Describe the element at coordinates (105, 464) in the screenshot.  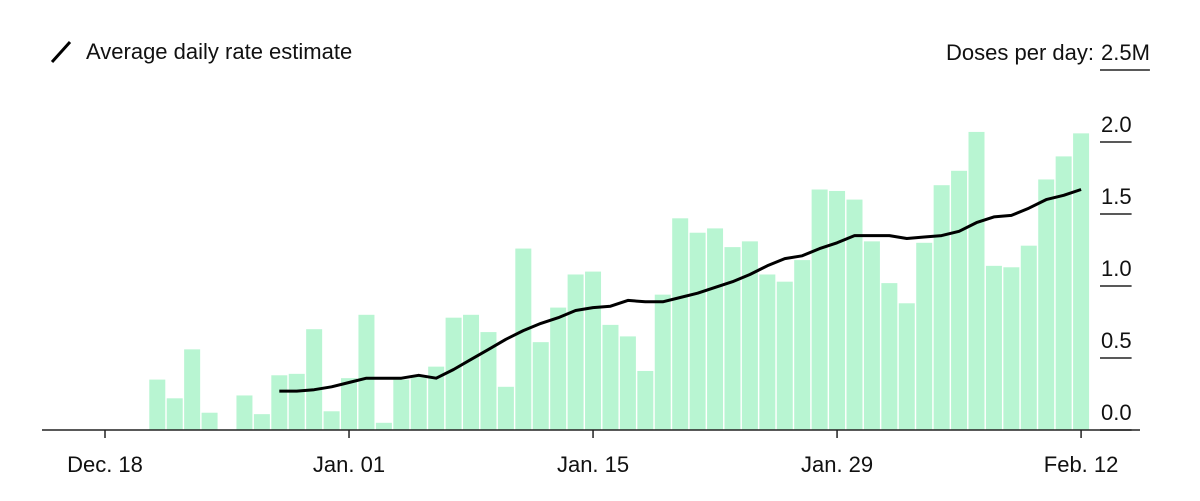
I see `x-tick-label: Dec. 18` at that location.